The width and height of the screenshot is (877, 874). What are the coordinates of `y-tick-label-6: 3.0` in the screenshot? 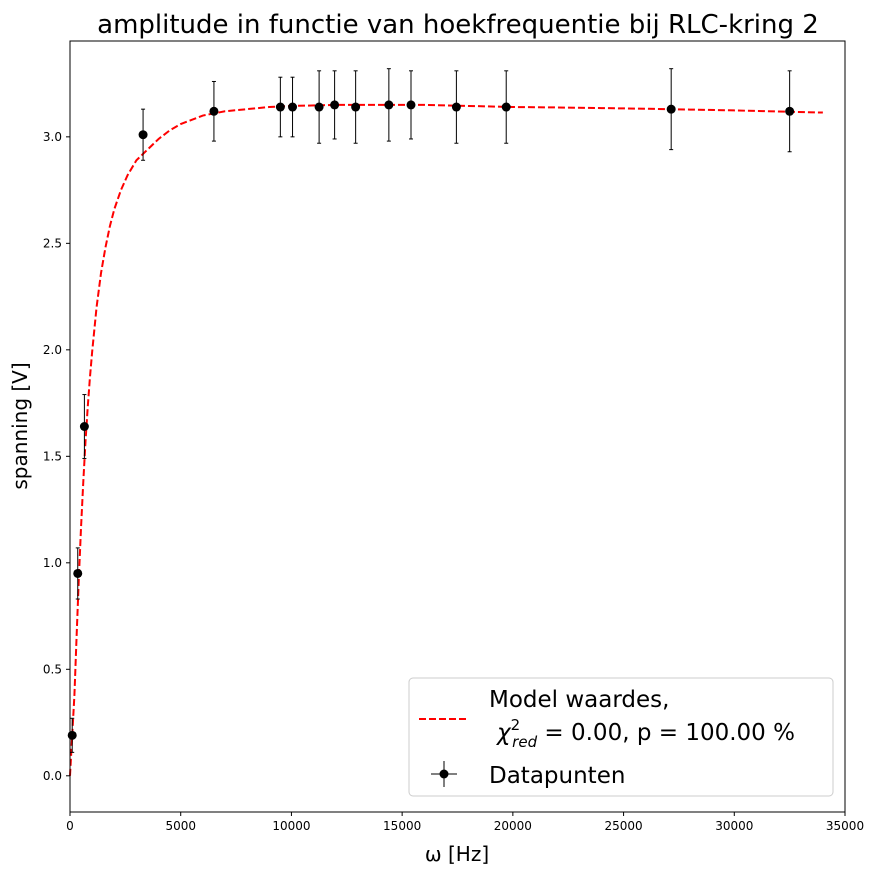 It's located at (52, 137).